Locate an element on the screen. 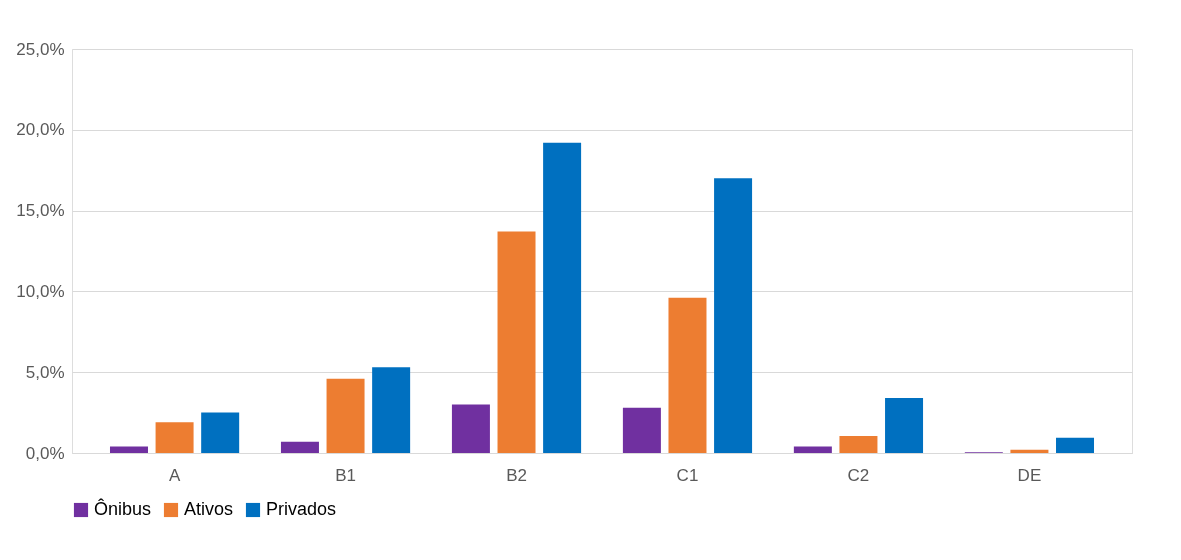 The width and height of the screenshot is (1181, 560). x-tick-label: DE is located at coordinates (1029, 475).